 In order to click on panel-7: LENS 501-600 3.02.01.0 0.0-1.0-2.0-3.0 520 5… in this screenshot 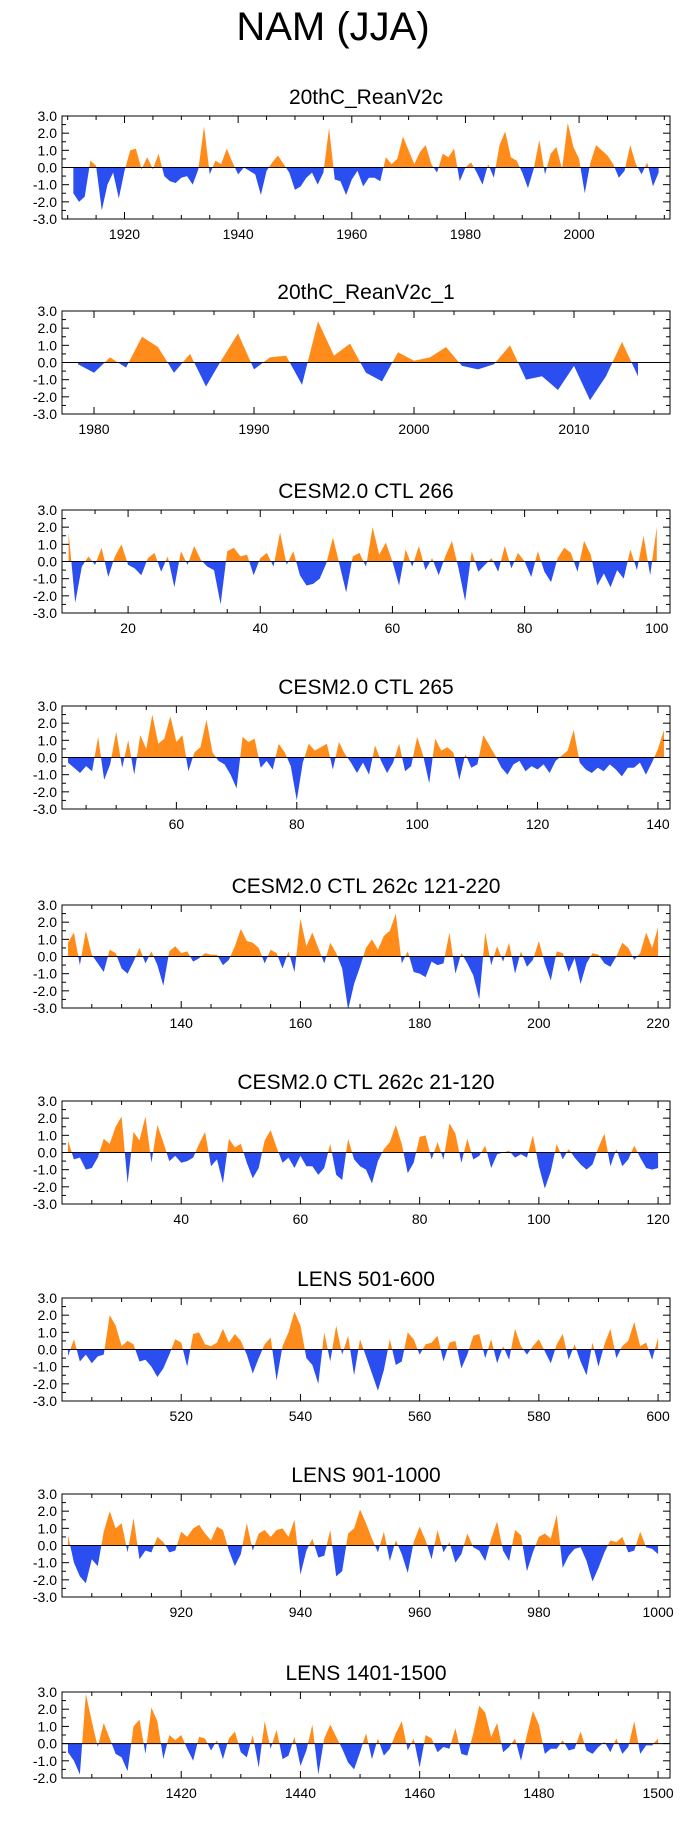, I will do `click(352, 1346)`.